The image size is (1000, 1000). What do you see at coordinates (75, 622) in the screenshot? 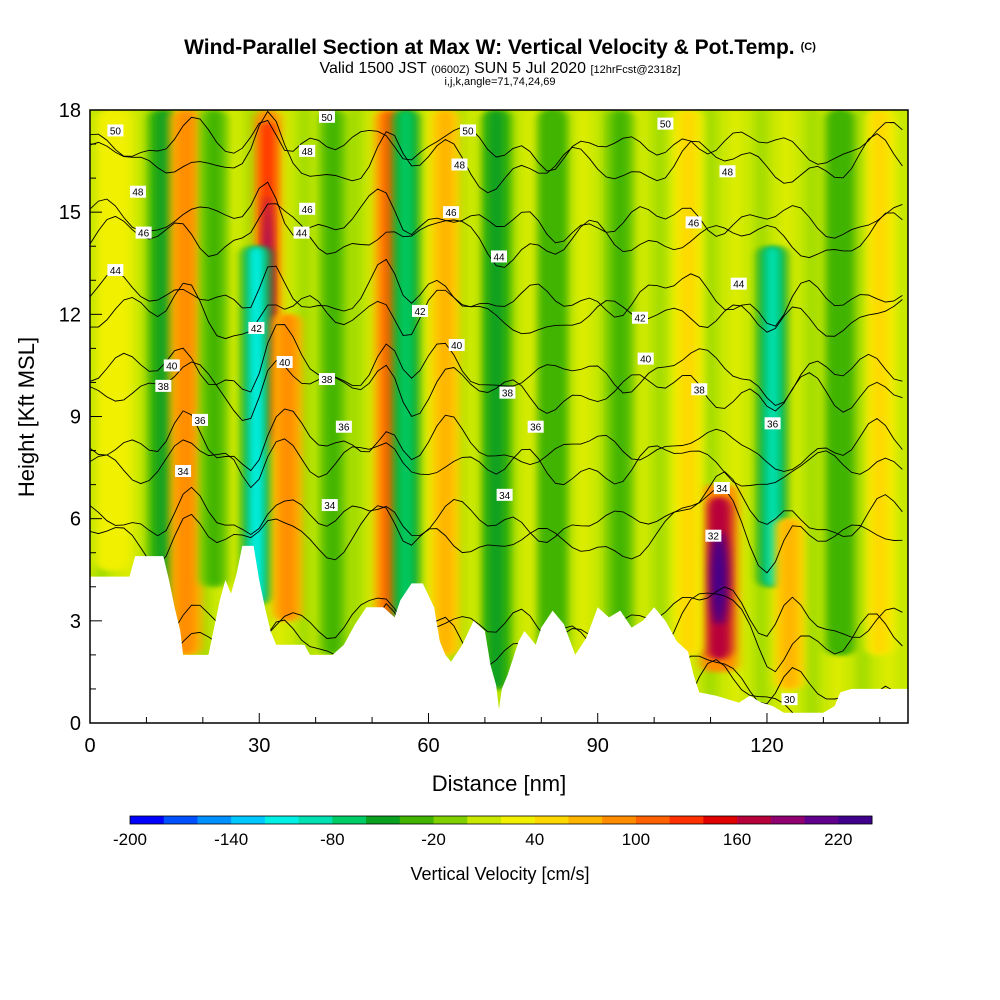
I see `y-tick-label: 3` at bounding box center [75, 622].